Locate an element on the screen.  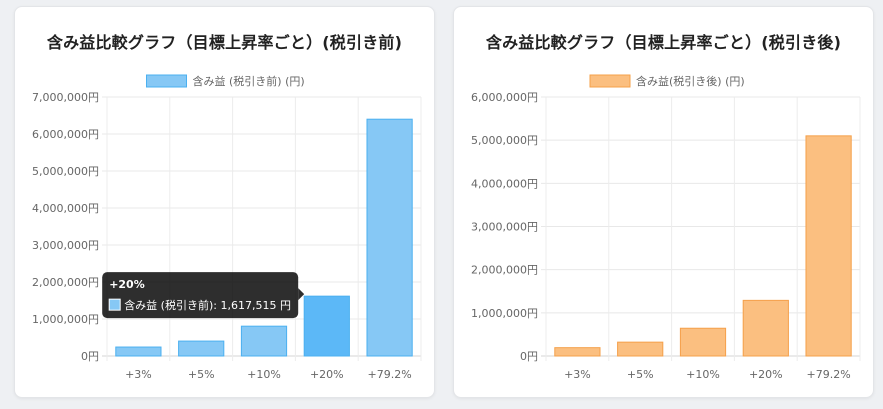
legend-label: 含み益(税引き後) (円) is located at coordinates (690, 81).